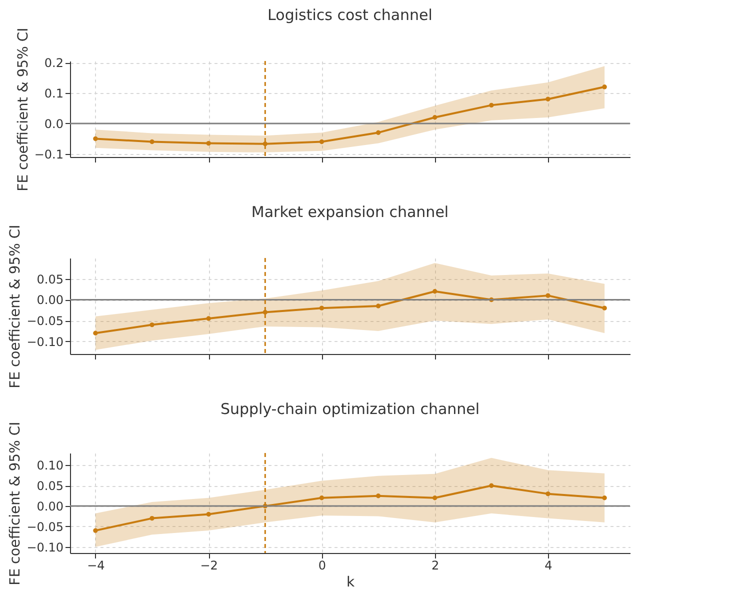  I want to click on x-tick-label: 4, so click(548, 565).